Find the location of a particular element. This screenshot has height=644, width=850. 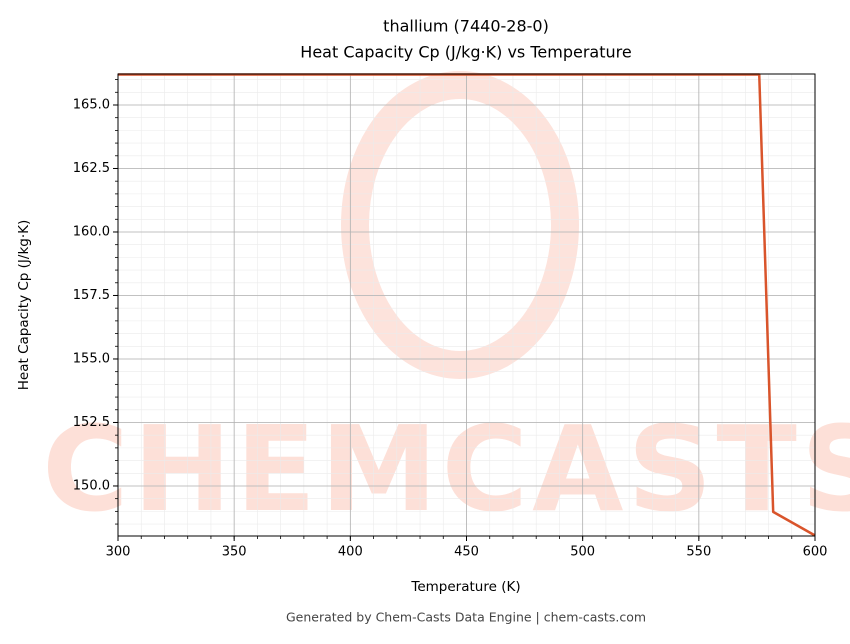

y-tick-label: 150.0 is located at coordinates (91, 485).